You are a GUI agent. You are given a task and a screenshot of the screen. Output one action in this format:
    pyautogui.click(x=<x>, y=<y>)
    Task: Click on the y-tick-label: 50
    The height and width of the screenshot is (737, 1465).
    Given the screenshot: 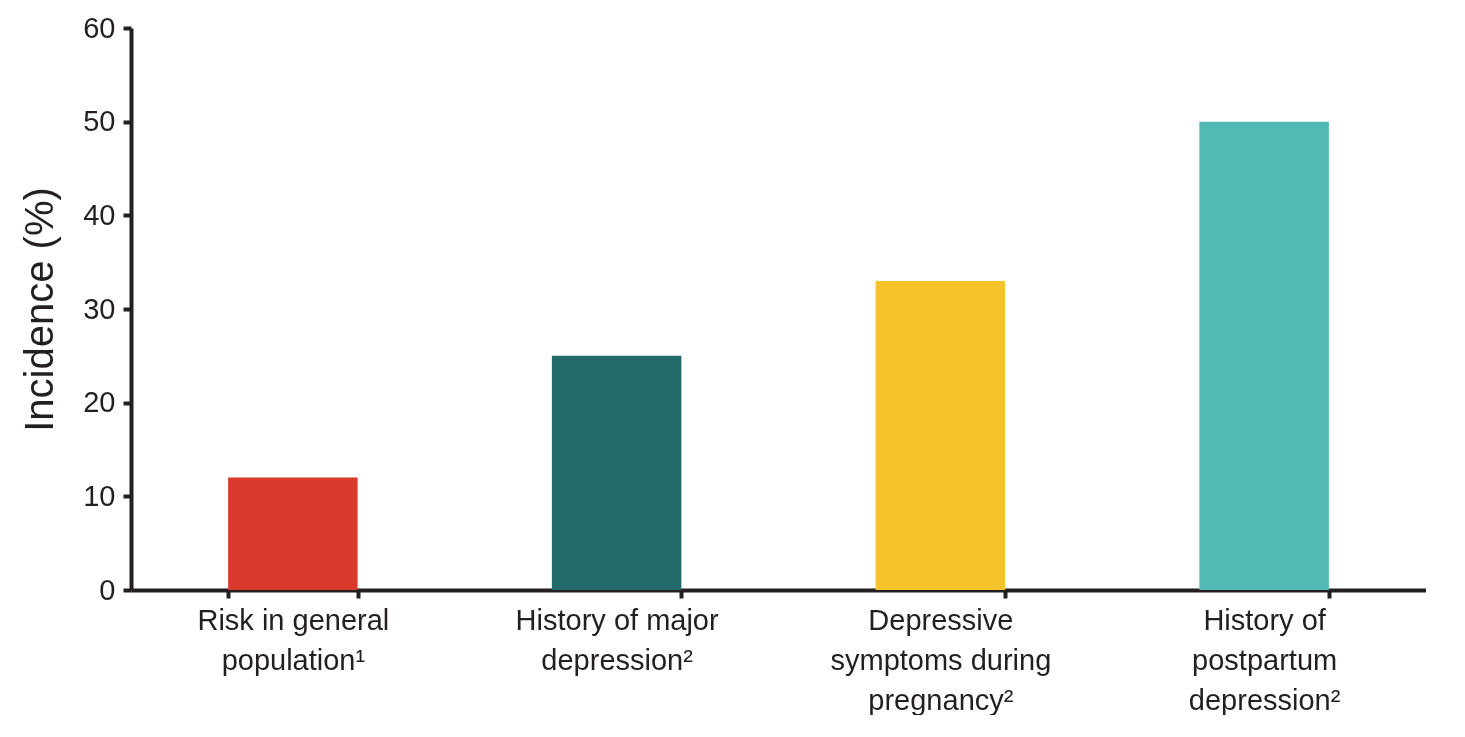 What is the action you would take?
    pyautogui.click(x=99, y=121)
    